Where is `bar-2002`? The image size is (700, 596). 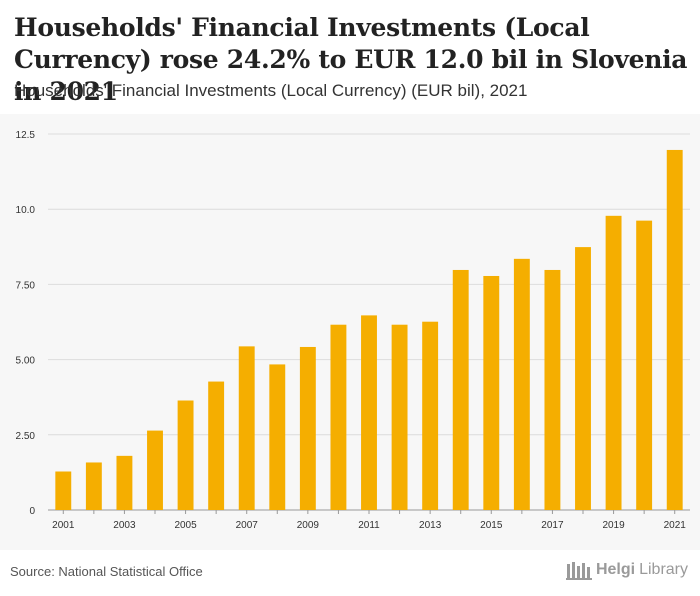 bar-2002 is located at coordinates (93, 486).